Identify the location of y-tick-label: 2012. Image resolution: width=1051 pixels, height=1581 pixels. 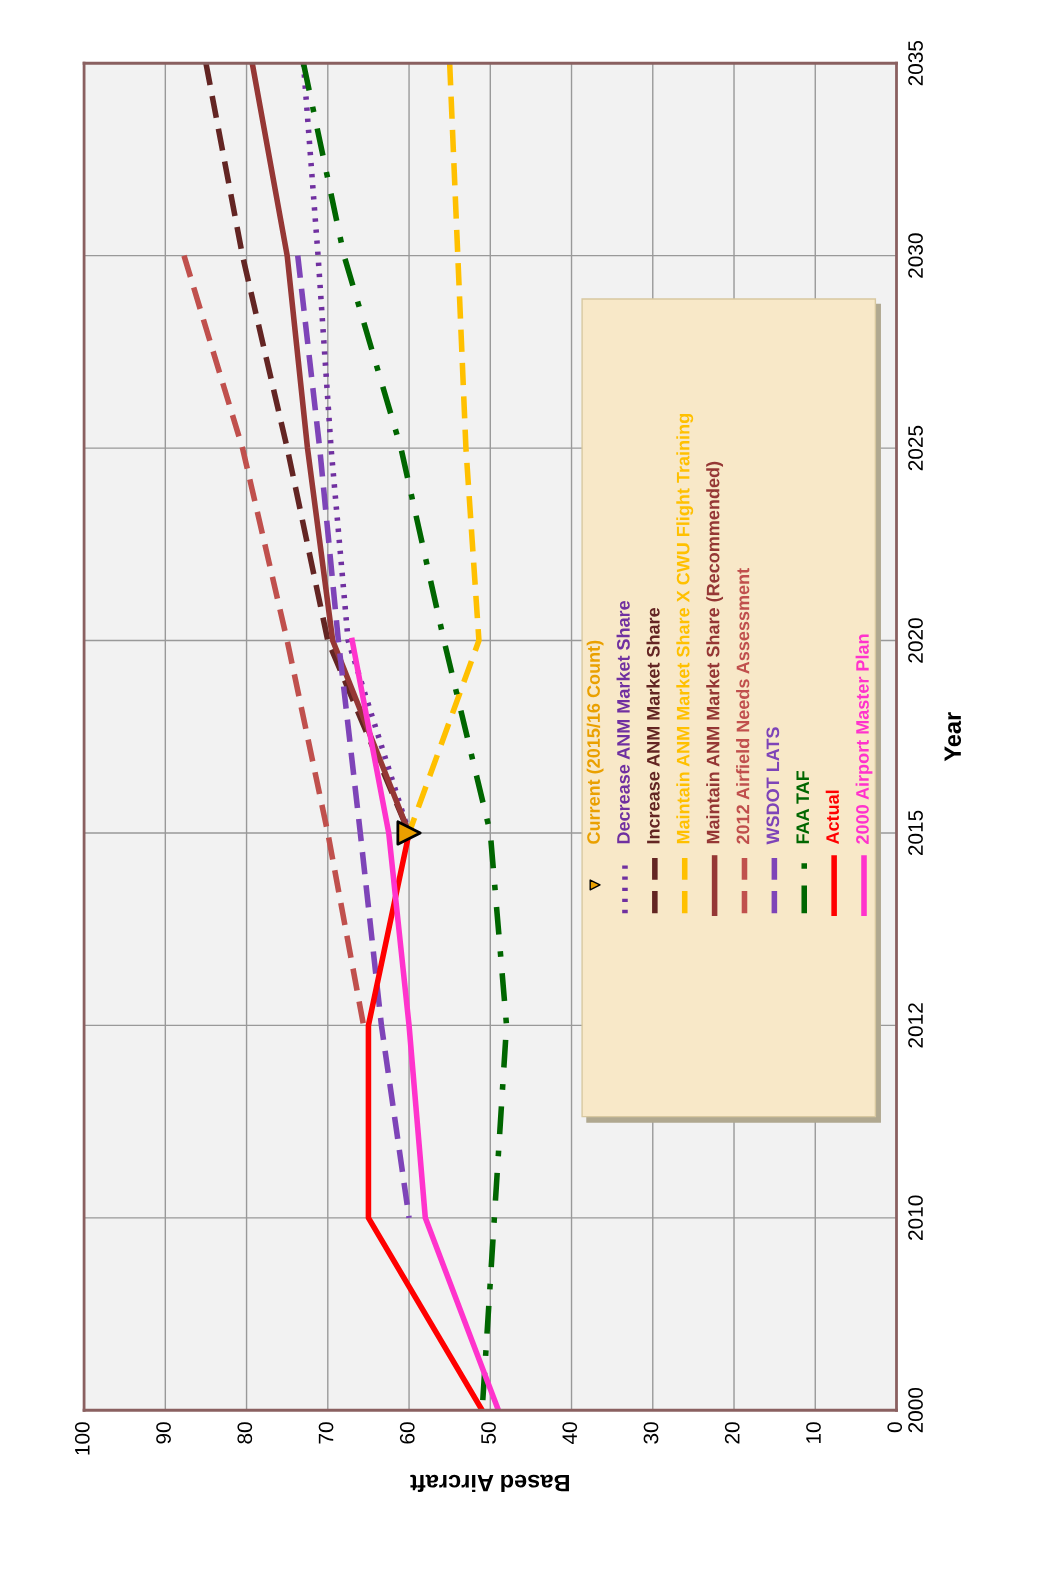
(915, 1025).